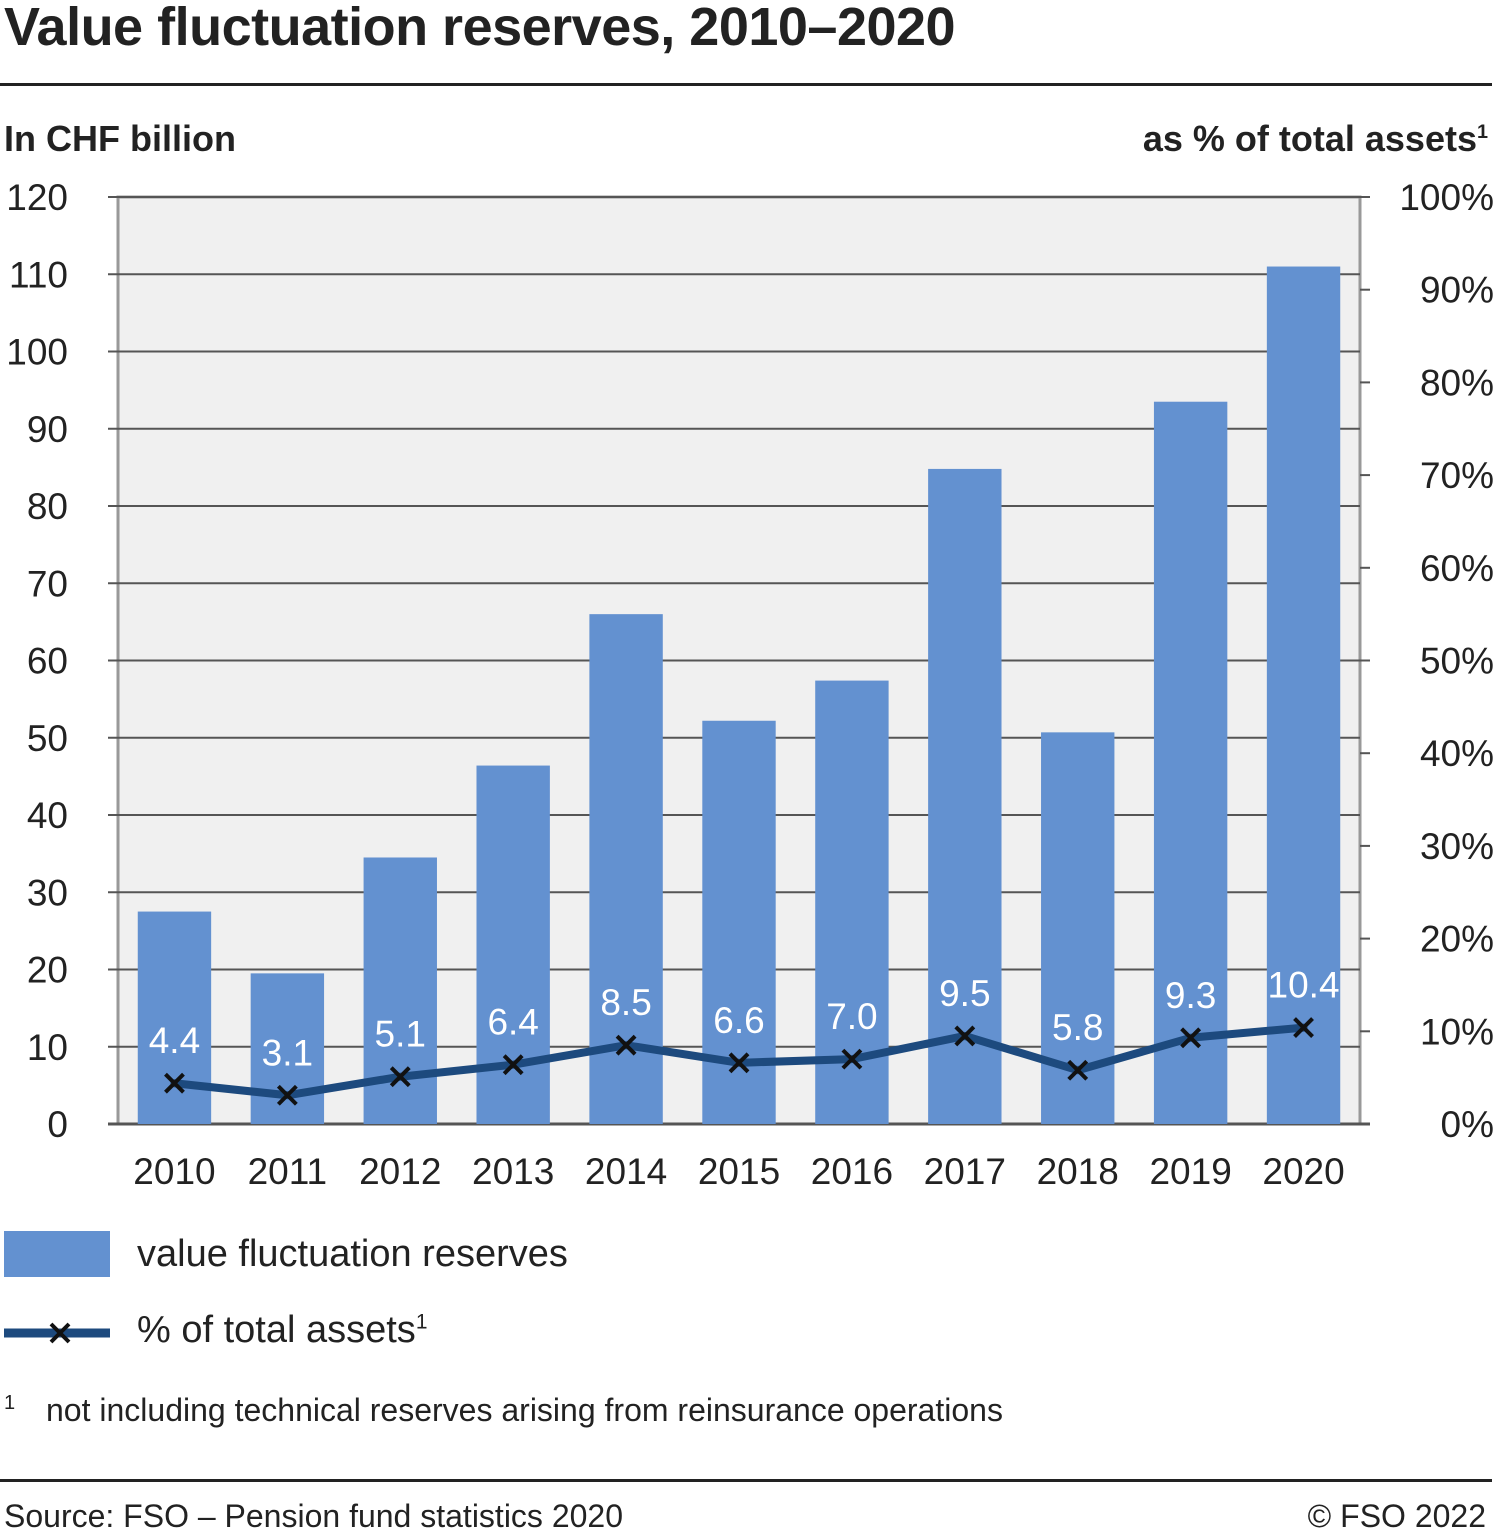 The height and width of the screenshot is (1539, 1496). What do you see at coordinates (57, 1254) in the screenshot?
I see `legend-swatch-bars` at bounding box center [57, 1254].